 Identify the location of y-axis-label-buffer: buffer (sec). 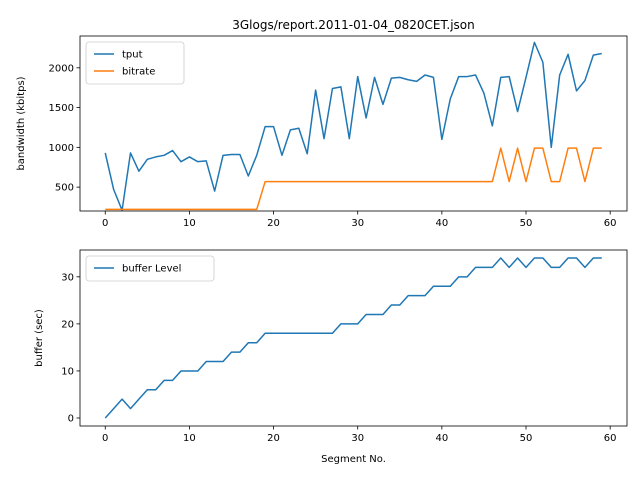
(39, 338).